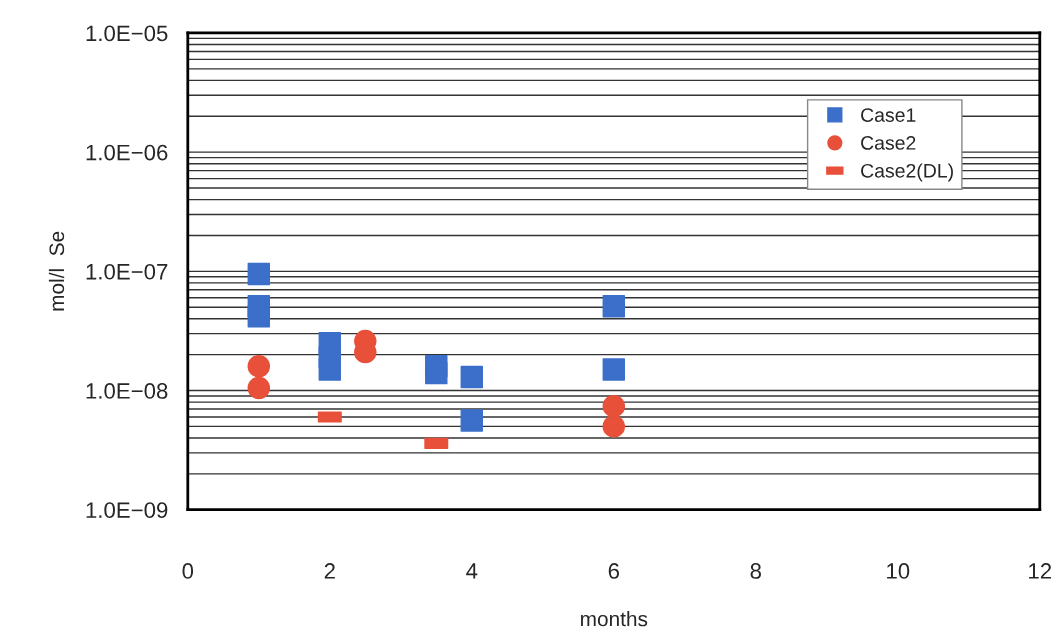 The height and width of the screenshot is (634, 1061). Describe the element at coordinates (613, 571) in the screenshot. I see `x-tick-label: 6` at that location.